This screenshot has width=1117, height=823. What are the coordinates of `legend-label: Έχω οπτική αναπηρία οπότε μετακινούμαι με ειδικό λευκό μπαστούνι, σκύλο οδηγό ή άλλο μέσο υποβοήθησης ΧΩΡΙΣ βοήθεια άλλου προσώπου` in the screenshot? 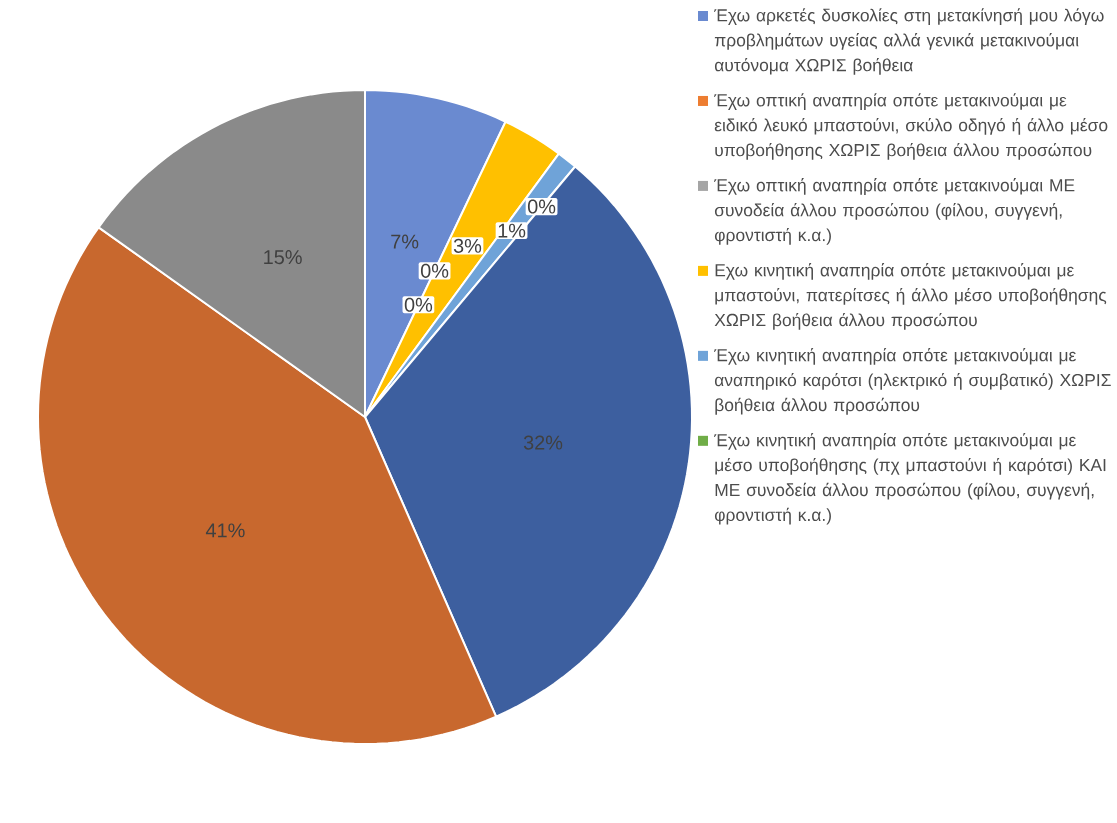 It's located at (911, 126).